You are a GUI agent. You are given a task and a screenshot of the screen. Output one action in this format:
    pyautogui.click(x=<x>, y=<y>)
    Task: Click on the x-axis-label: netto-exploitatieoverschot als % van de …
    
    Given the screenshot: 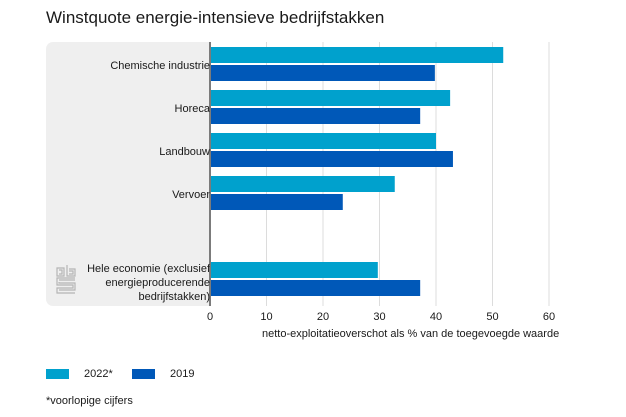 What is the action you would take?
    pyautogui.click(x=411, y=334)
    